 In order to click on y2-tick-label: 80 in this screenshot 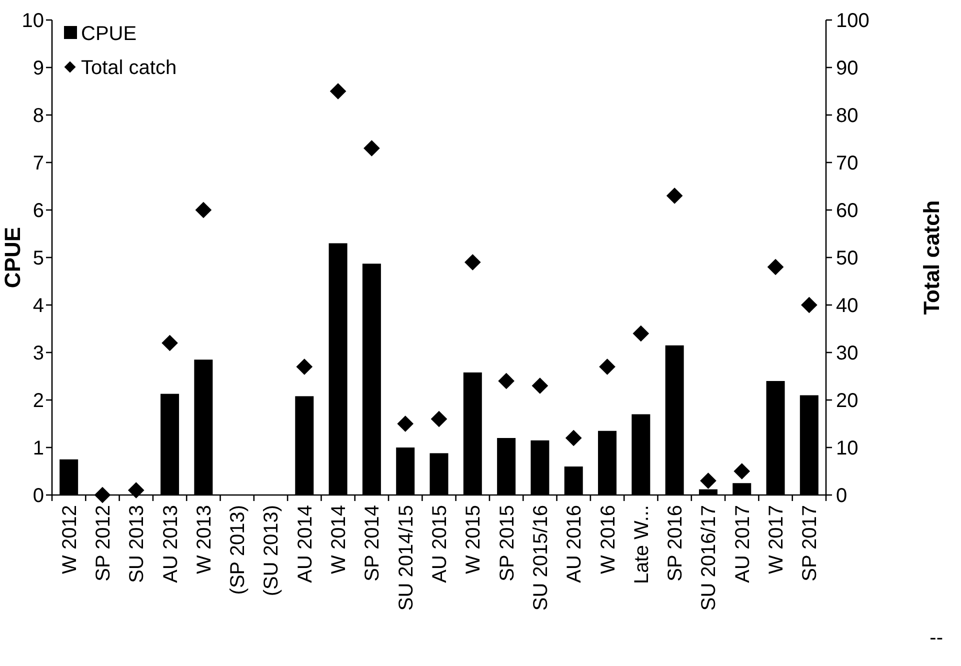, I will do `click(847, 116)`.